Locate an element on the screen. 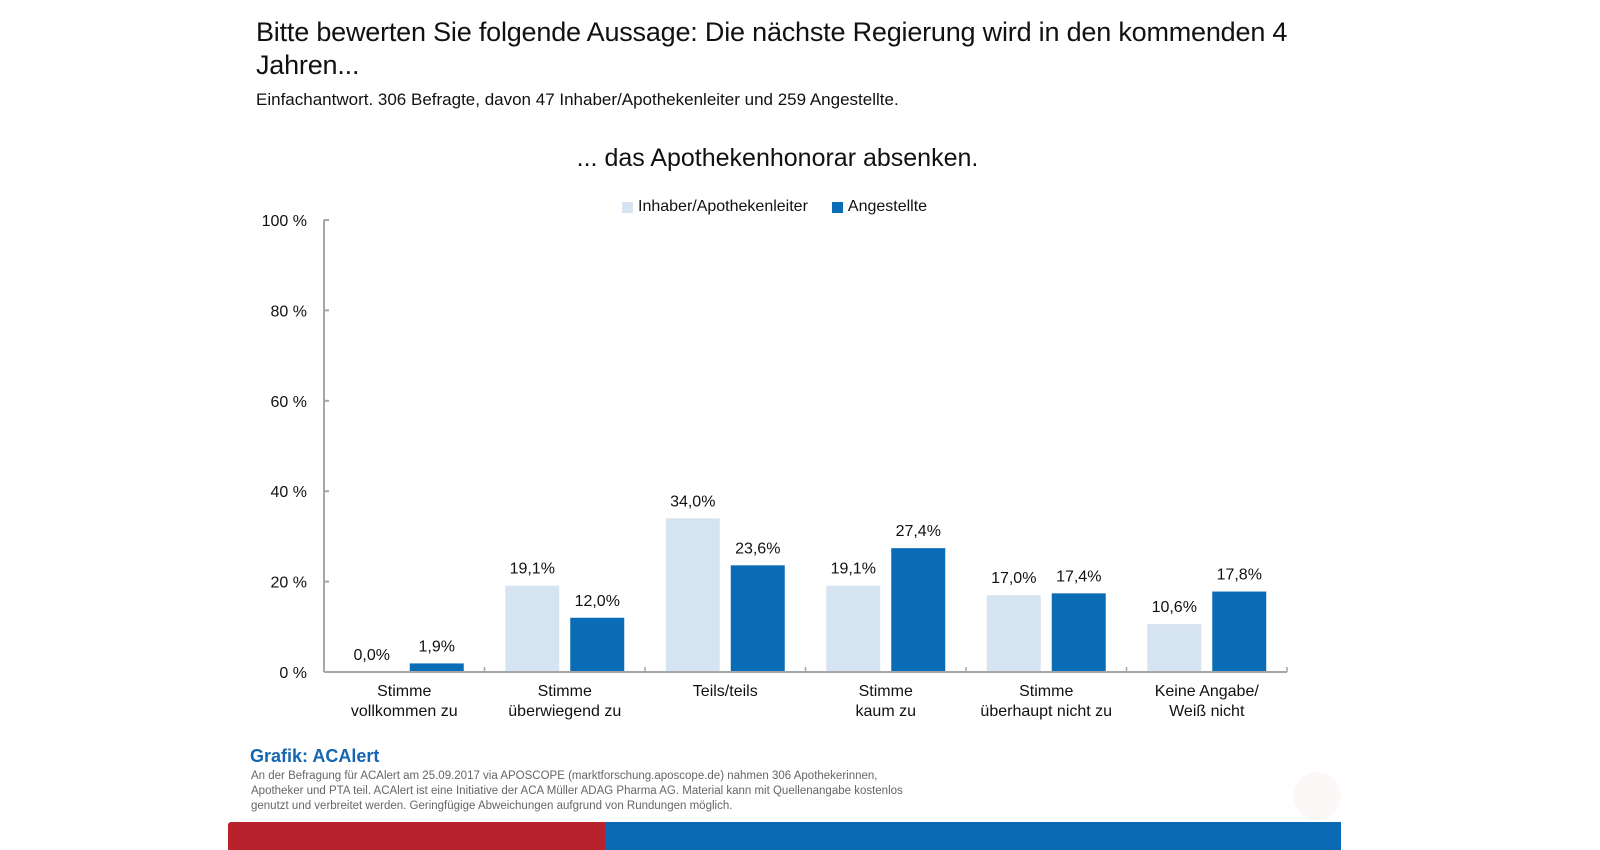  legend-item-inhaber: Inhaber/Apothekenleiter is located at coordinates (715, 207).